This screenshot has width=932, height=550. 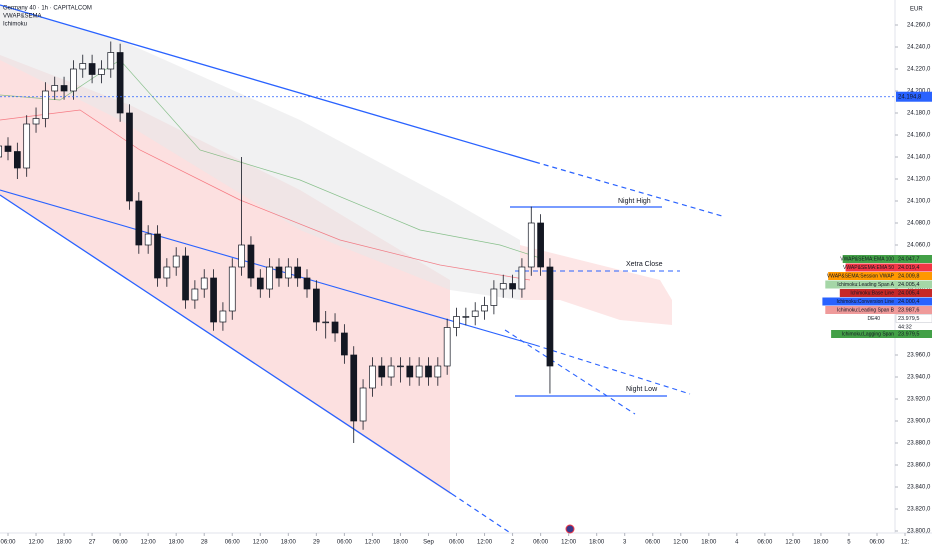 I want to click on y-tick-label: 24.100,0, so click(x=919, y=202).